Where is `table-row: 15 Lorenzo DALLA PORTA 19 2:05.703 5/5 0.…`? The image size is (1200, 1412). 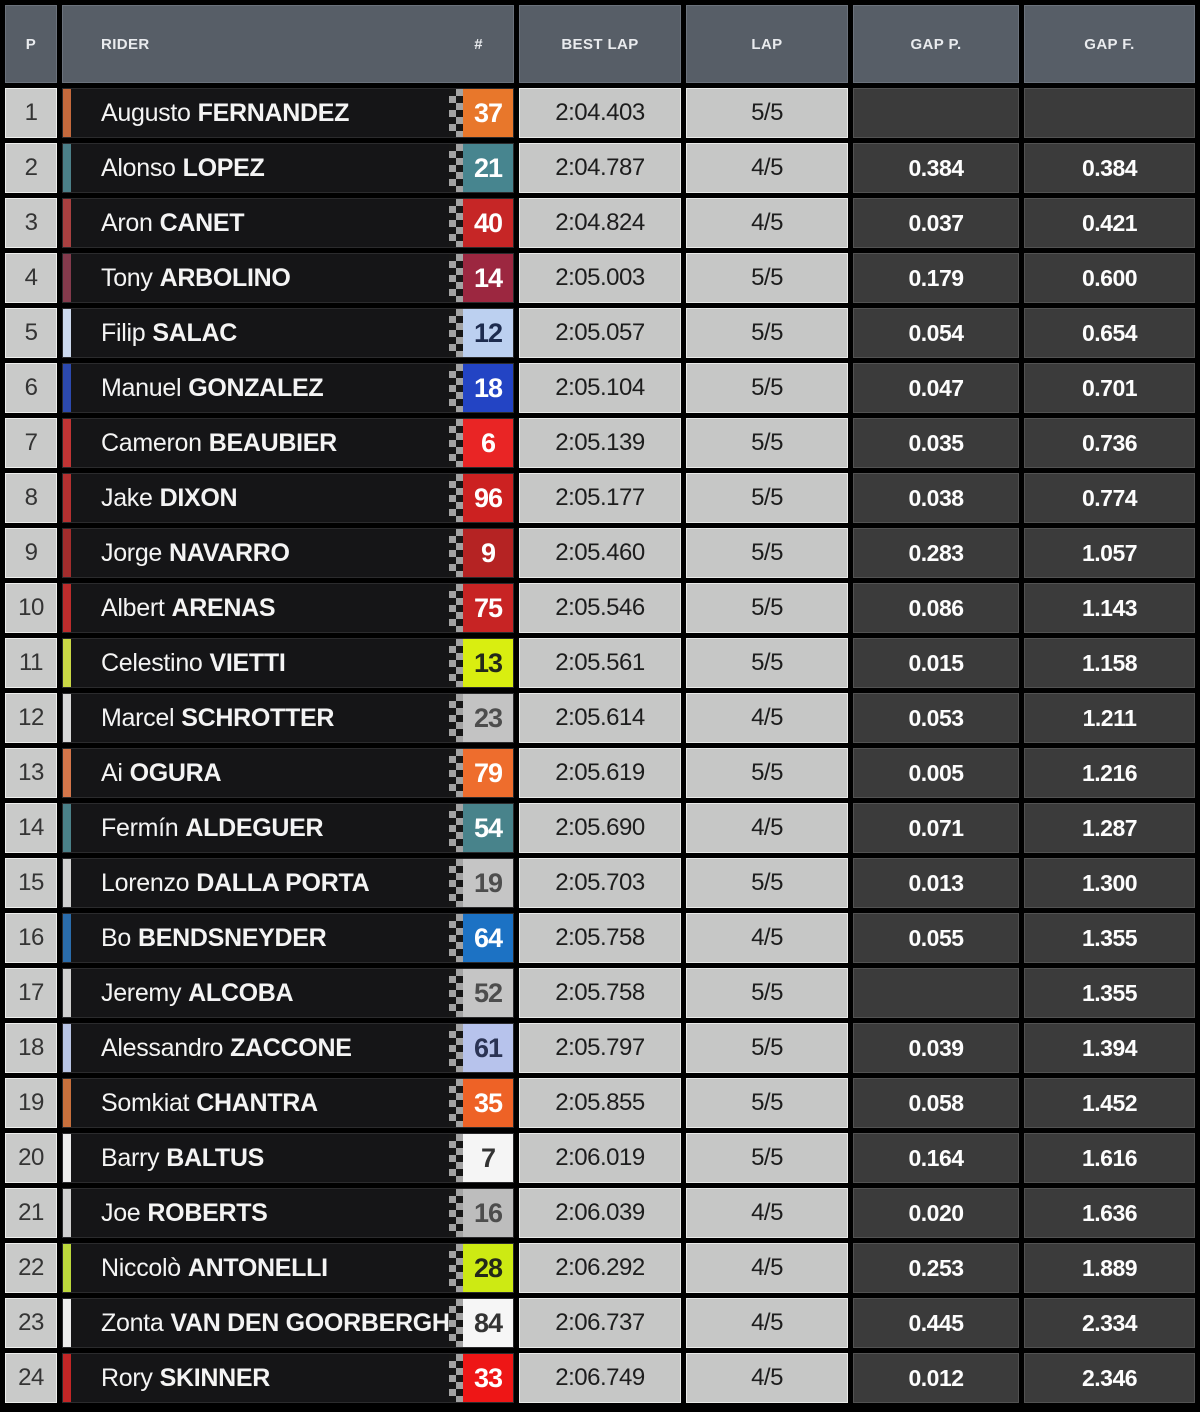
table-row: 15 Lorenzo DALLA PORTA 19 2:05.703 5/5 0.… is located at coordinates (600, 883).